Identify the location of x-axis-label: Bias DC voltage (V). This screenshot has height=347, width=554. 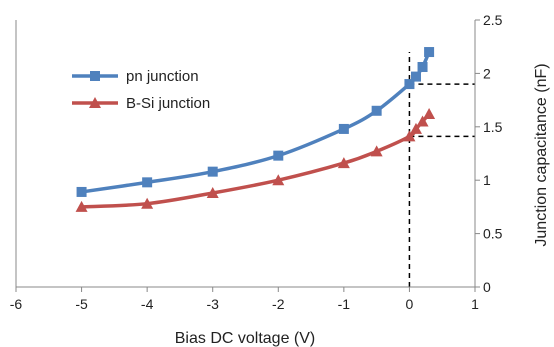
(245, 338).